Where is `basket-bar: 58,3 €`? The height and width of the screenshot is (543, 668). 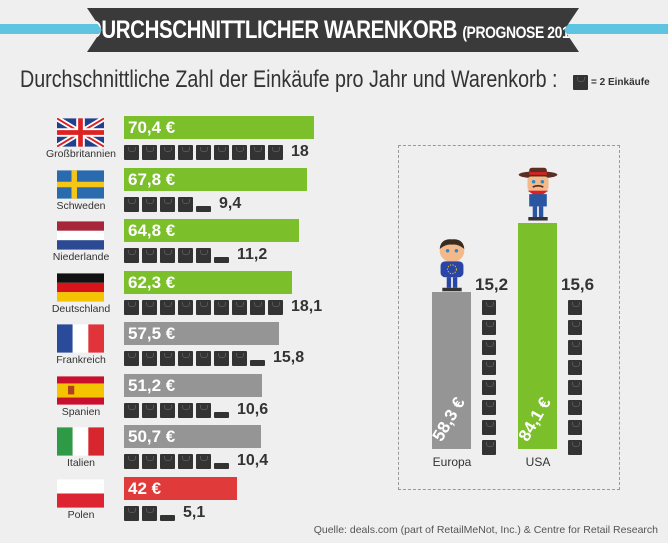 basket-bar: 58,3 € is located at coordinates (449, 370).